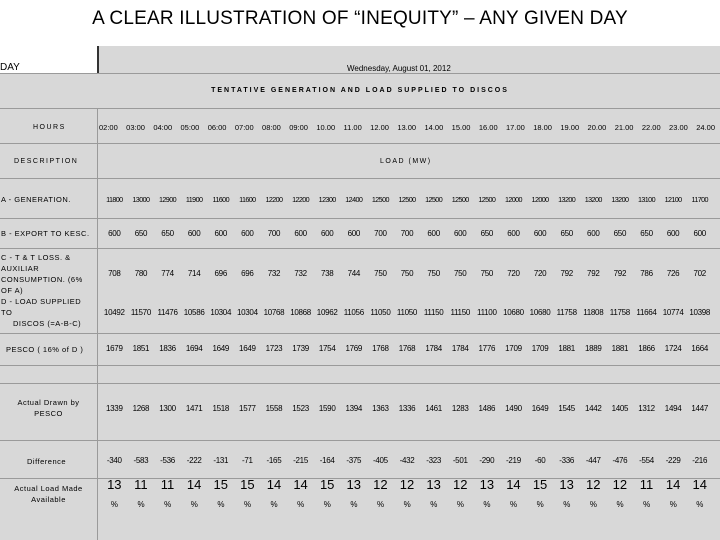 This screenshot has width=720, height=540. I want to click on table-cell: 780, so click(141, 273).